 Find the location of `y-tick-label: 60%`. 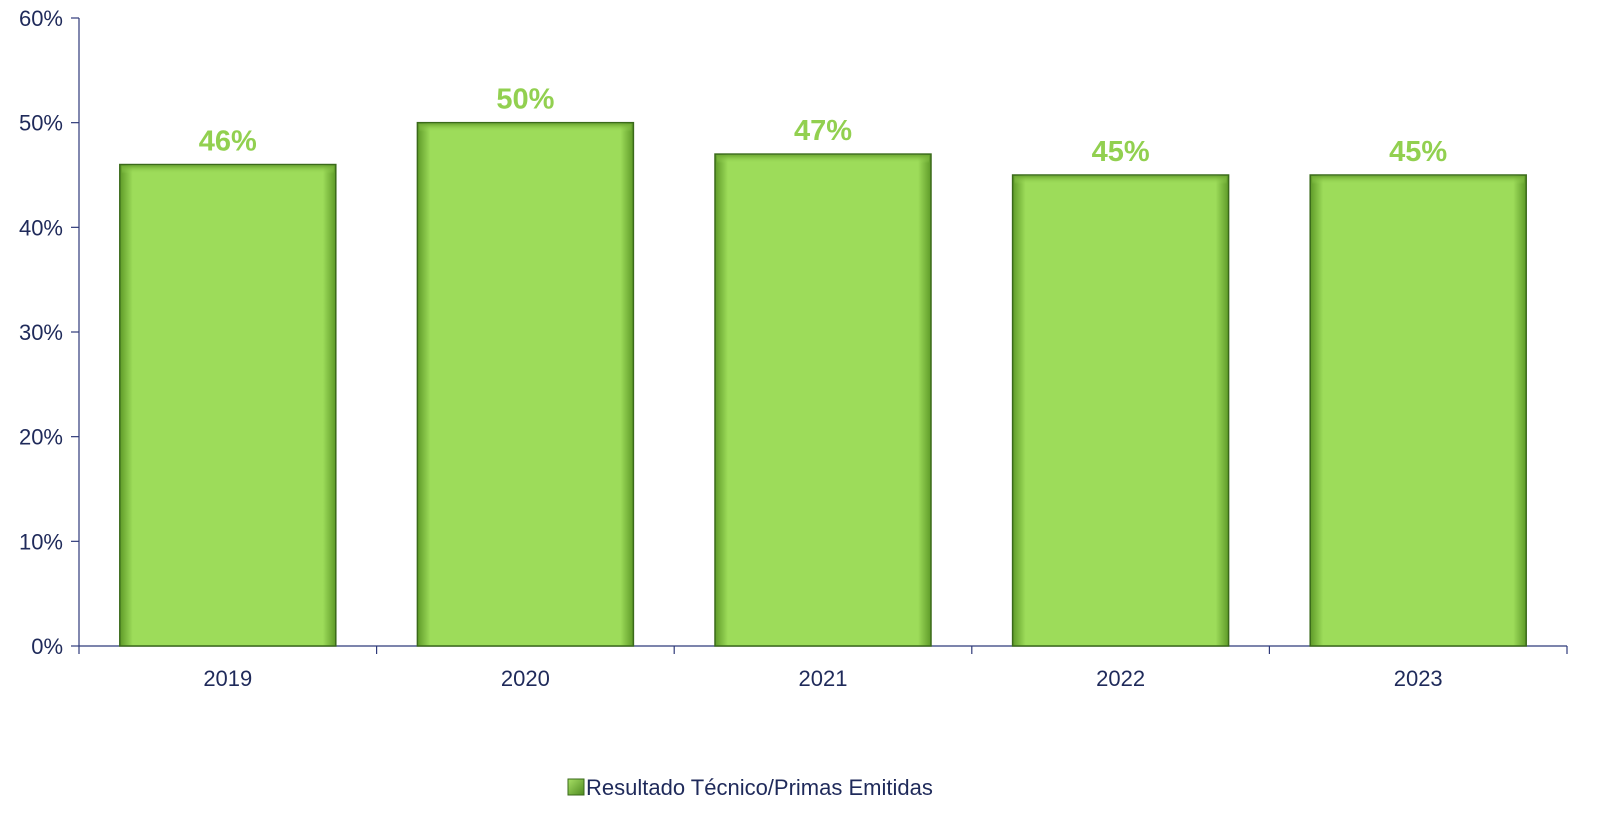

y-tick-label: 60% is located at coordinates (41, 18).